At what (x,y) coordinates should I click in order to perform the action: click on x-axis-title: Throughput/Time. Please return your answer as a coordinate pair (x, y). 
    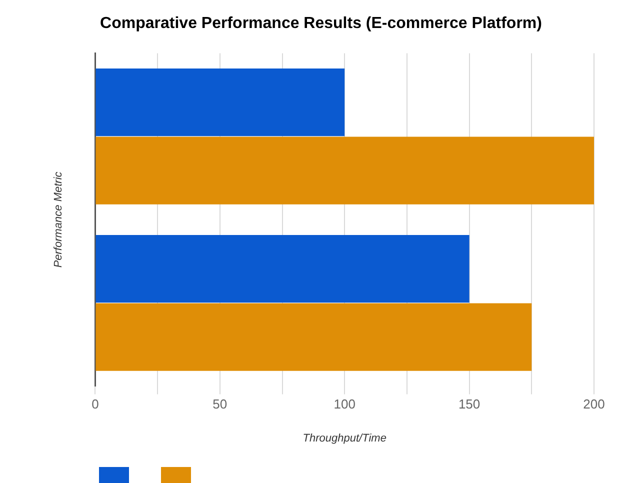
    Looking at the image, I should click on (344, 438).